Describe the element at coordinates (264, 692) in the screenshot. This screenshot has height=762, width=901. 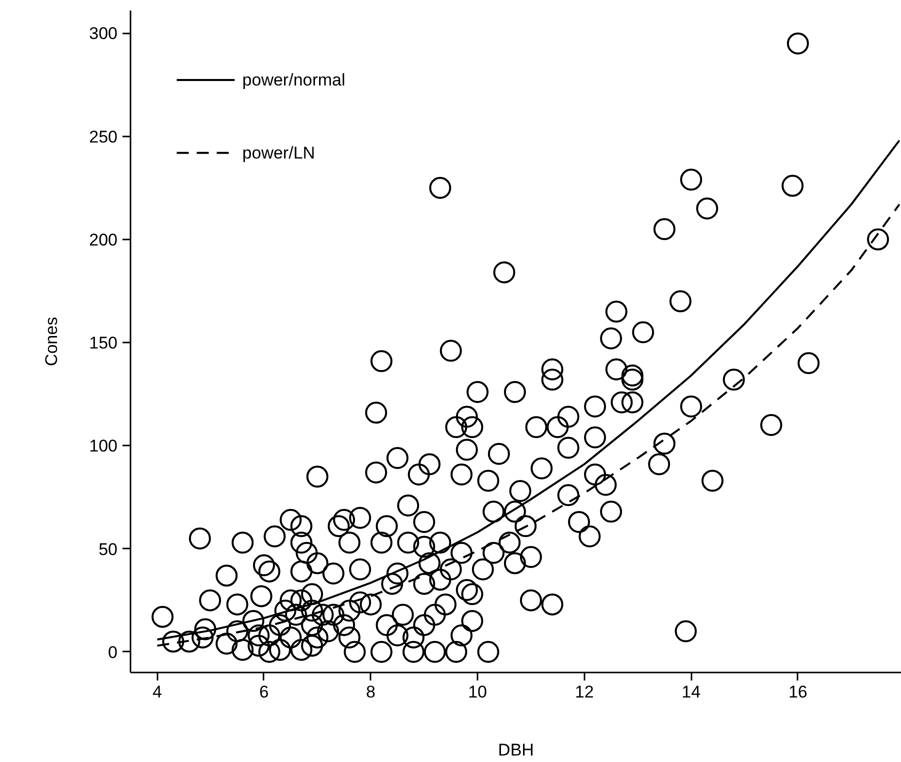
I see `x-tick-label: 6` at that location.